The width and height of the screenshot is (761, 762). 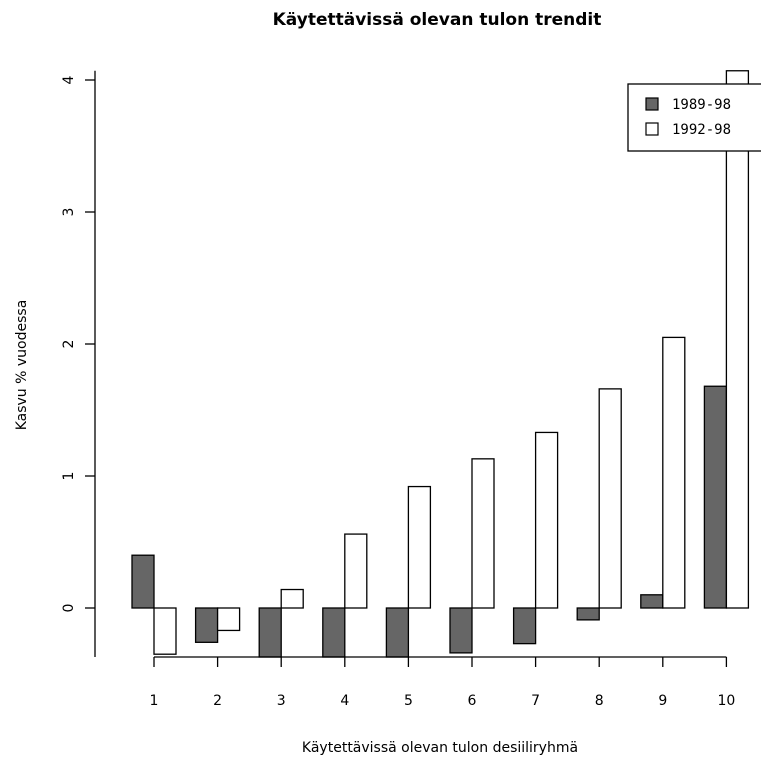 I want to click on y-tick-label: 3, so click(x=69, y=212).